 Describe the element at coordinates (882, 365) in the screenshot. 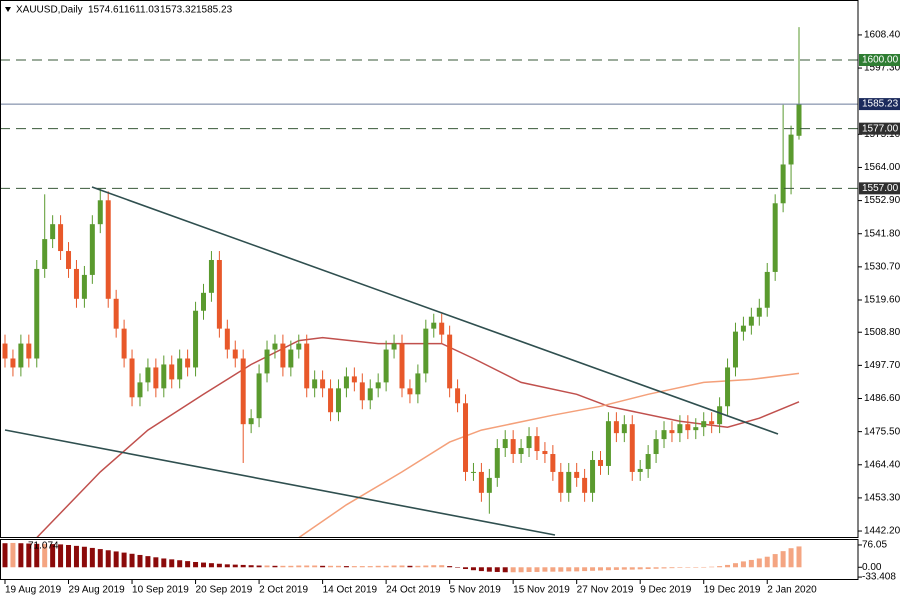

I see `y-tick-label: 1497.70` at that location.